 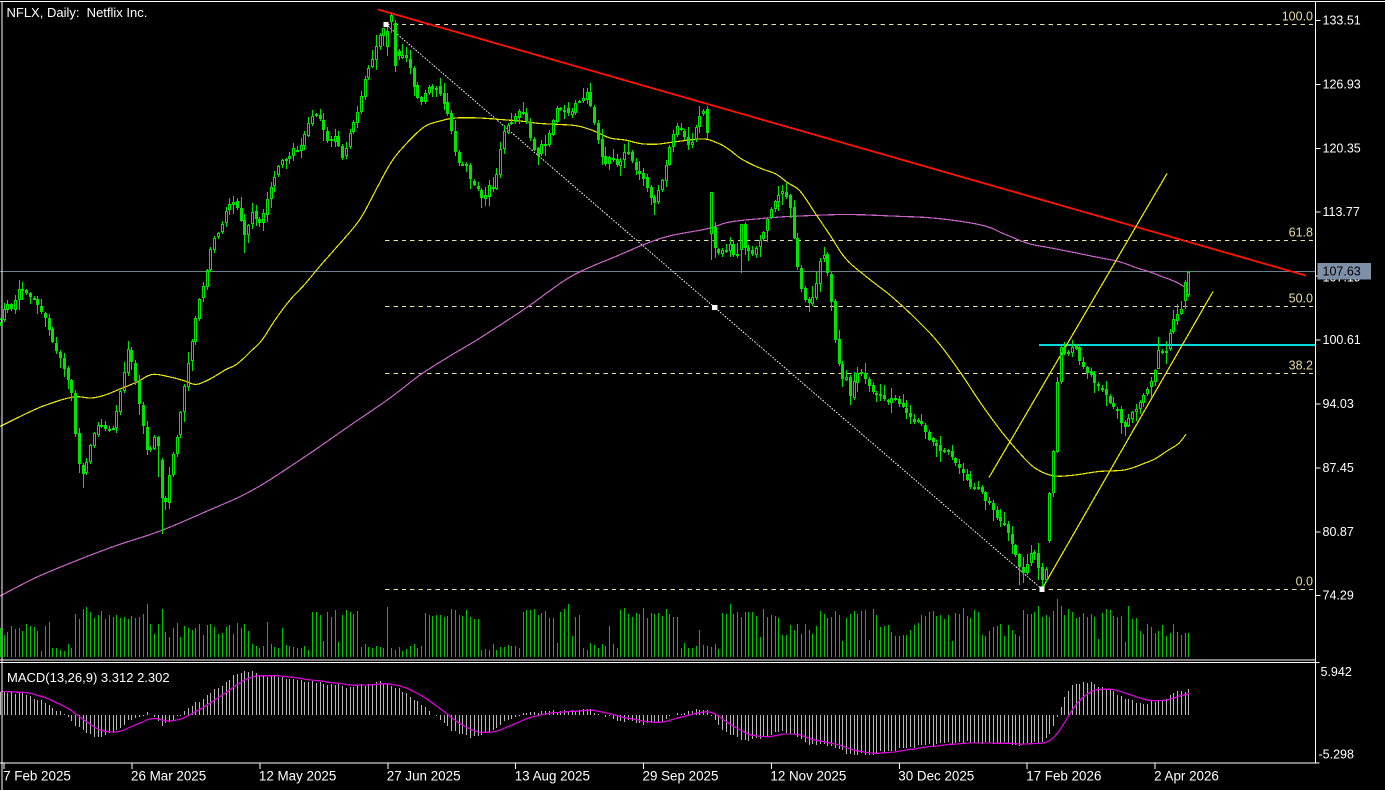 I want to click on svg-text: 17 Feb 2026, so click(x=1063, y=776).